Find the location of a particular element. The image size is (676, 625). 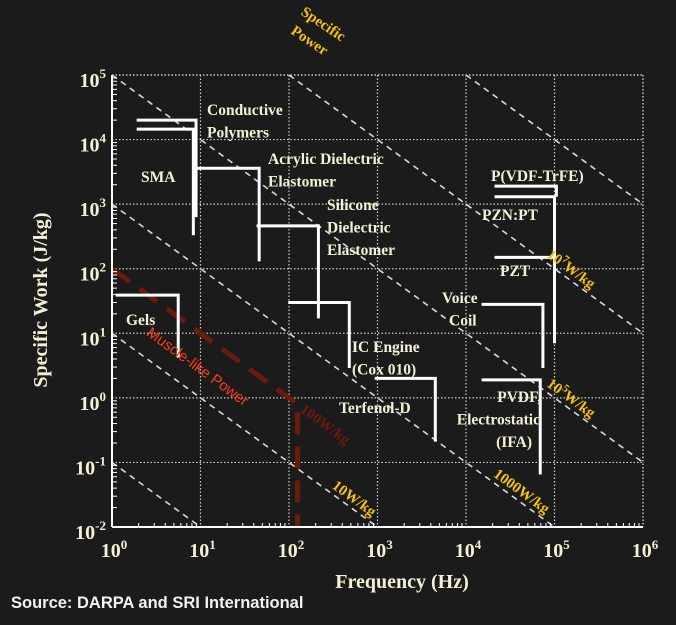

muscle-like-power-line is located at coordinates (205, 396).